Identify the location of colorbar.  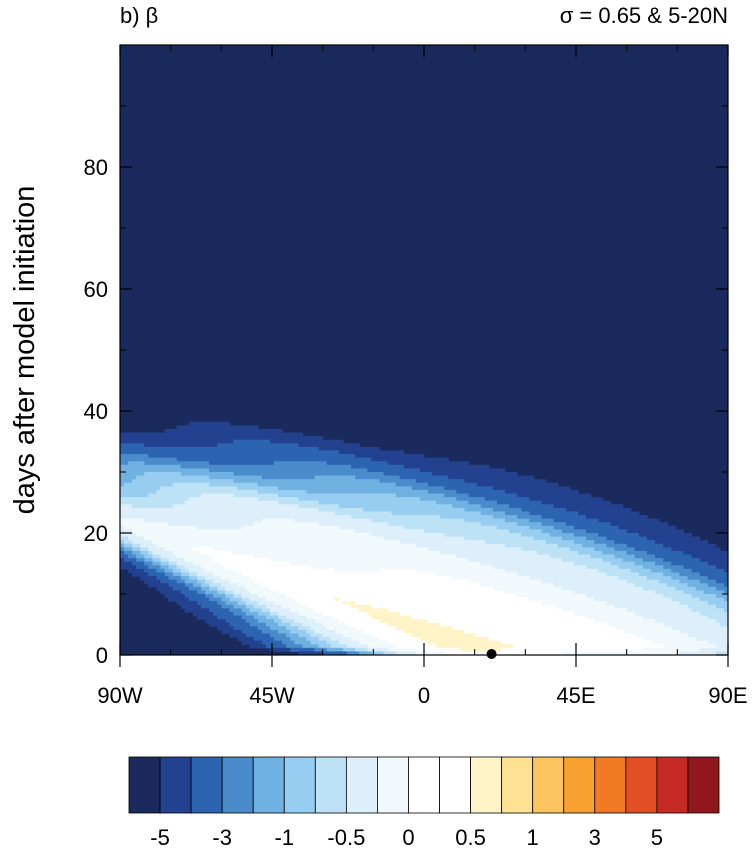
(424, 785).